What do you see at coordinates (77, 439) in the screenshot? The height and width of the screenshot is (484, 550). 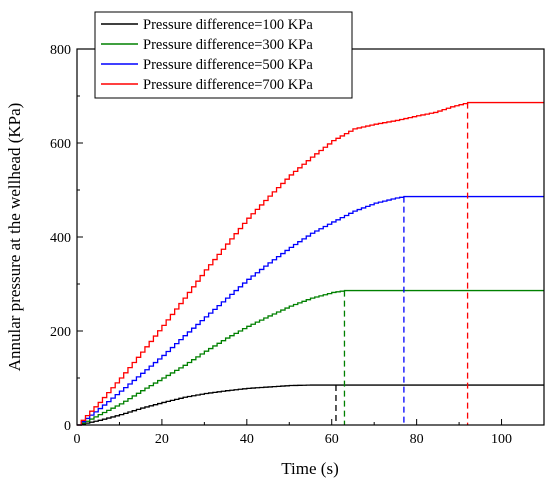 I see `x-tick-label: 0` at bounding box center [77, 439].